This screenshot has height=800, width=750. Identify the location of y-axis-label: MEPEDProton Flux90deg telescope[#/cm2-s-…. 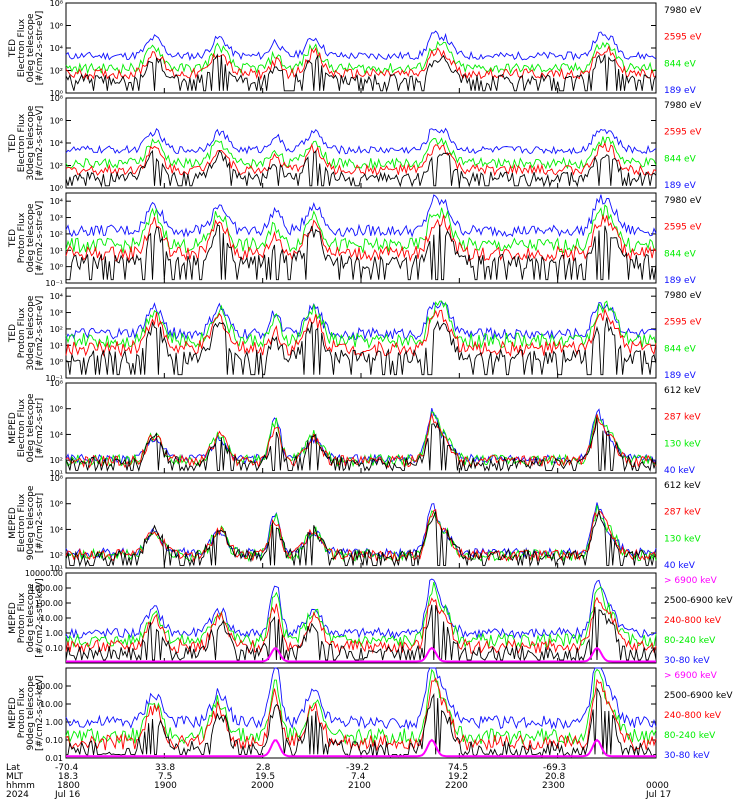
(26, 713).